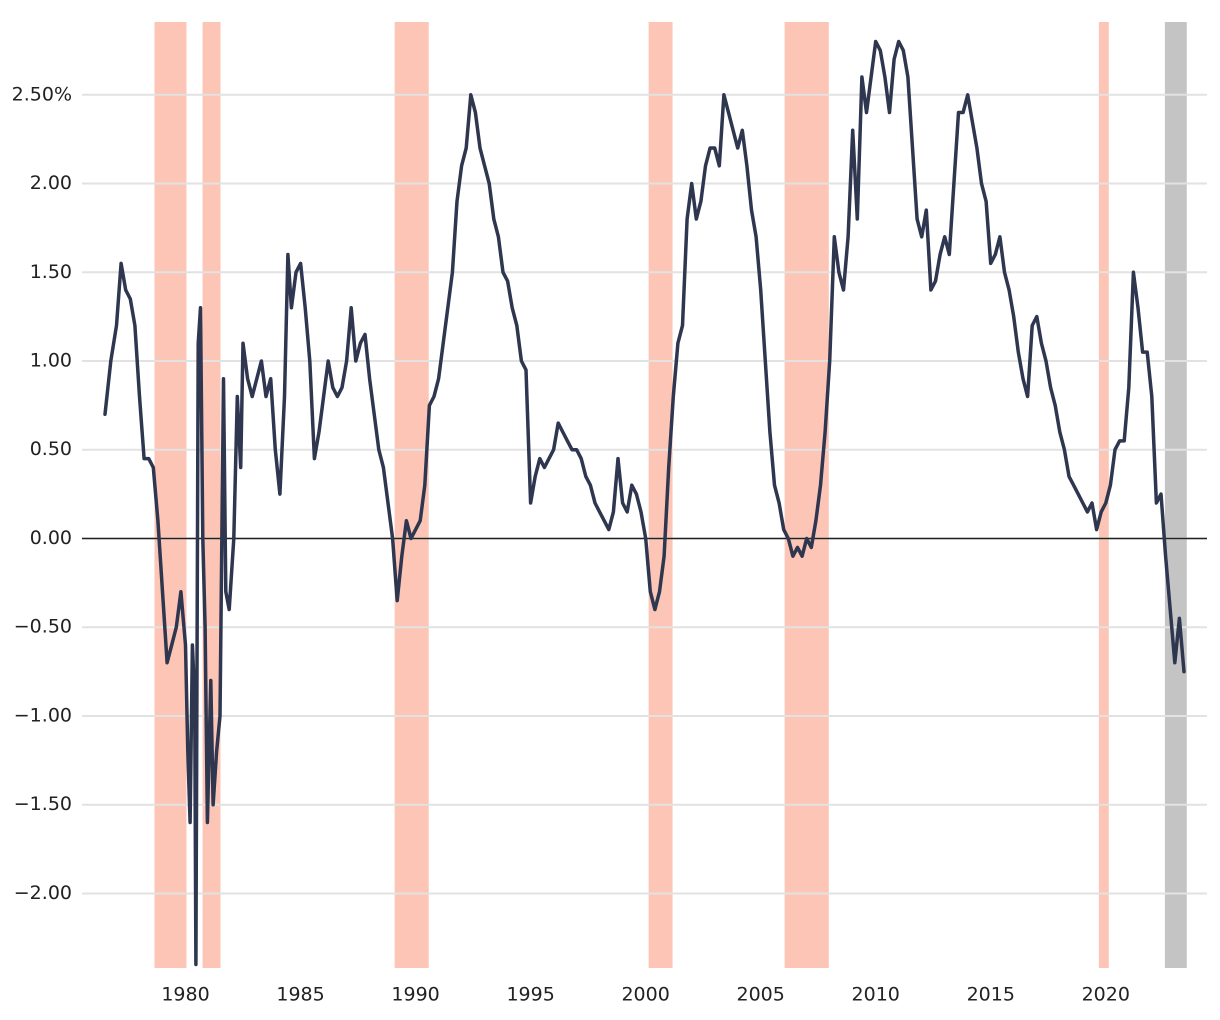 This screenshot has width=1220, height=1020. I want to click on x-tick-label: 2005, so click(761, 995).